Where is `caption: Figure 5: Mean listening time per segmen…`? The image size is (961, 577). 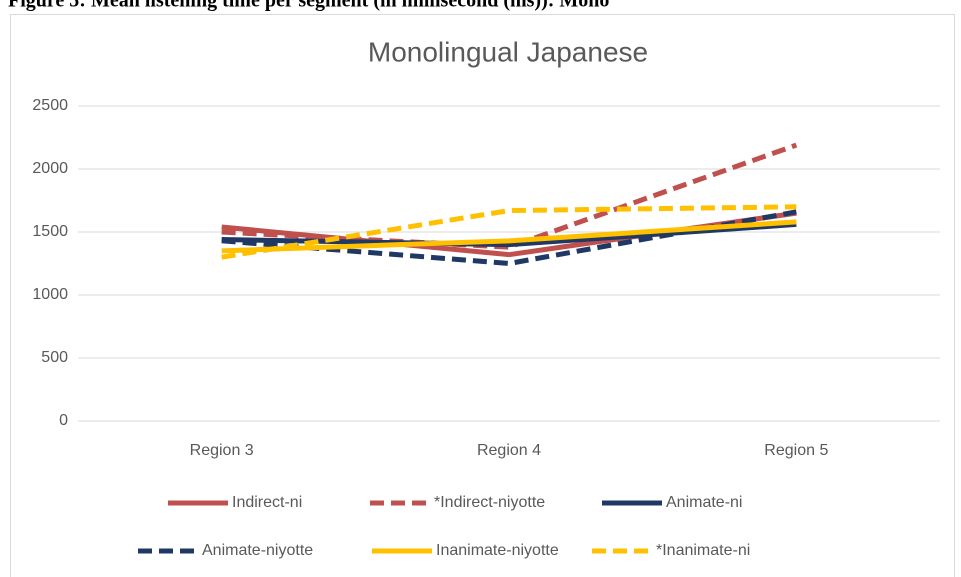 caption: Figure 5: Mean listening time per segmen… is located at coordinates (308, 6).